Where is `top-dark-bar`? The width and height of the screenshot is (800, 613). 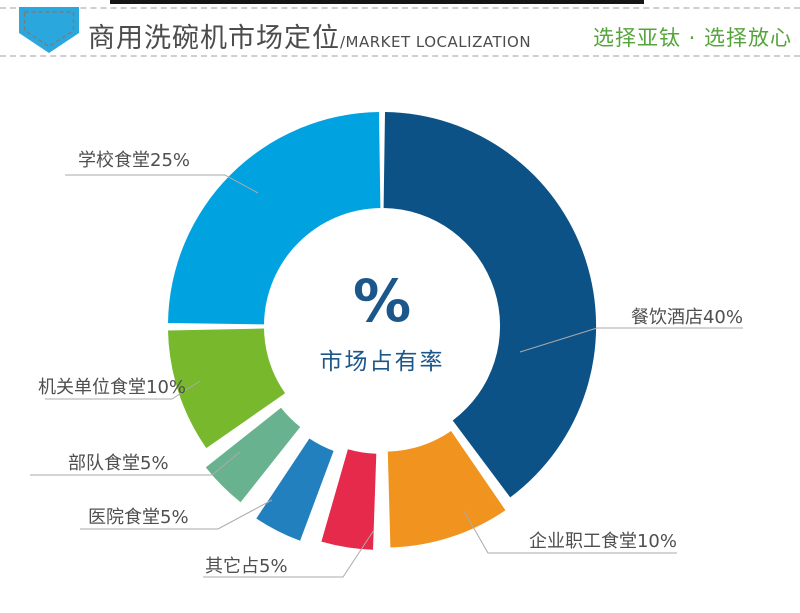 top-dark-bar is located at coordinates (377, 2).